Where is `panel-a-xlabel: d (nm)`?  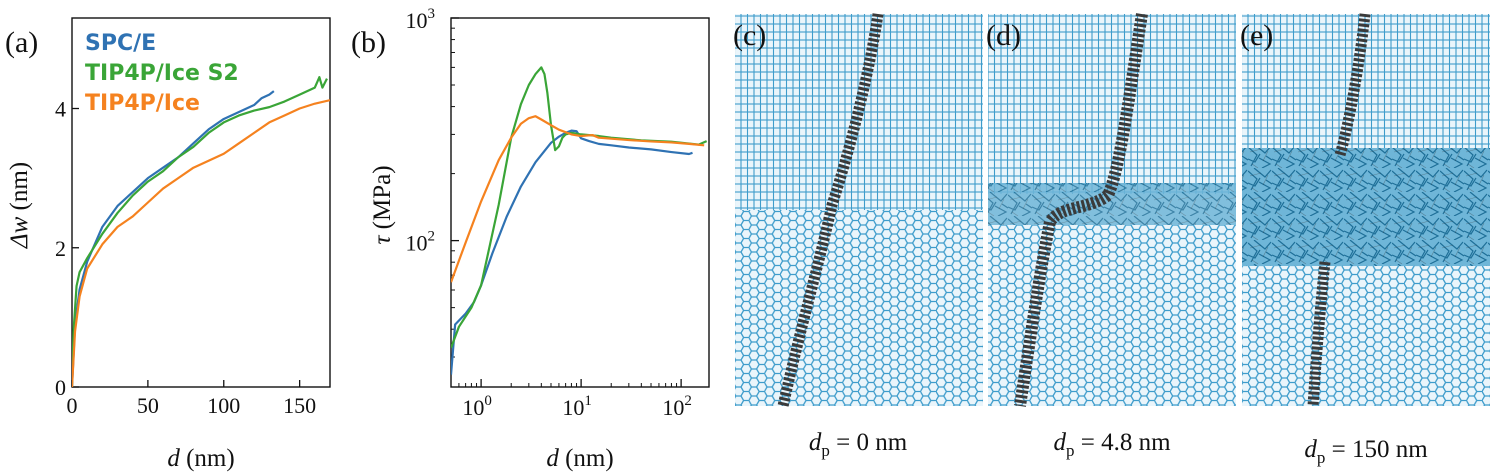
panel-a-xlabel: d (nm) is located at coordinates (200, 458).